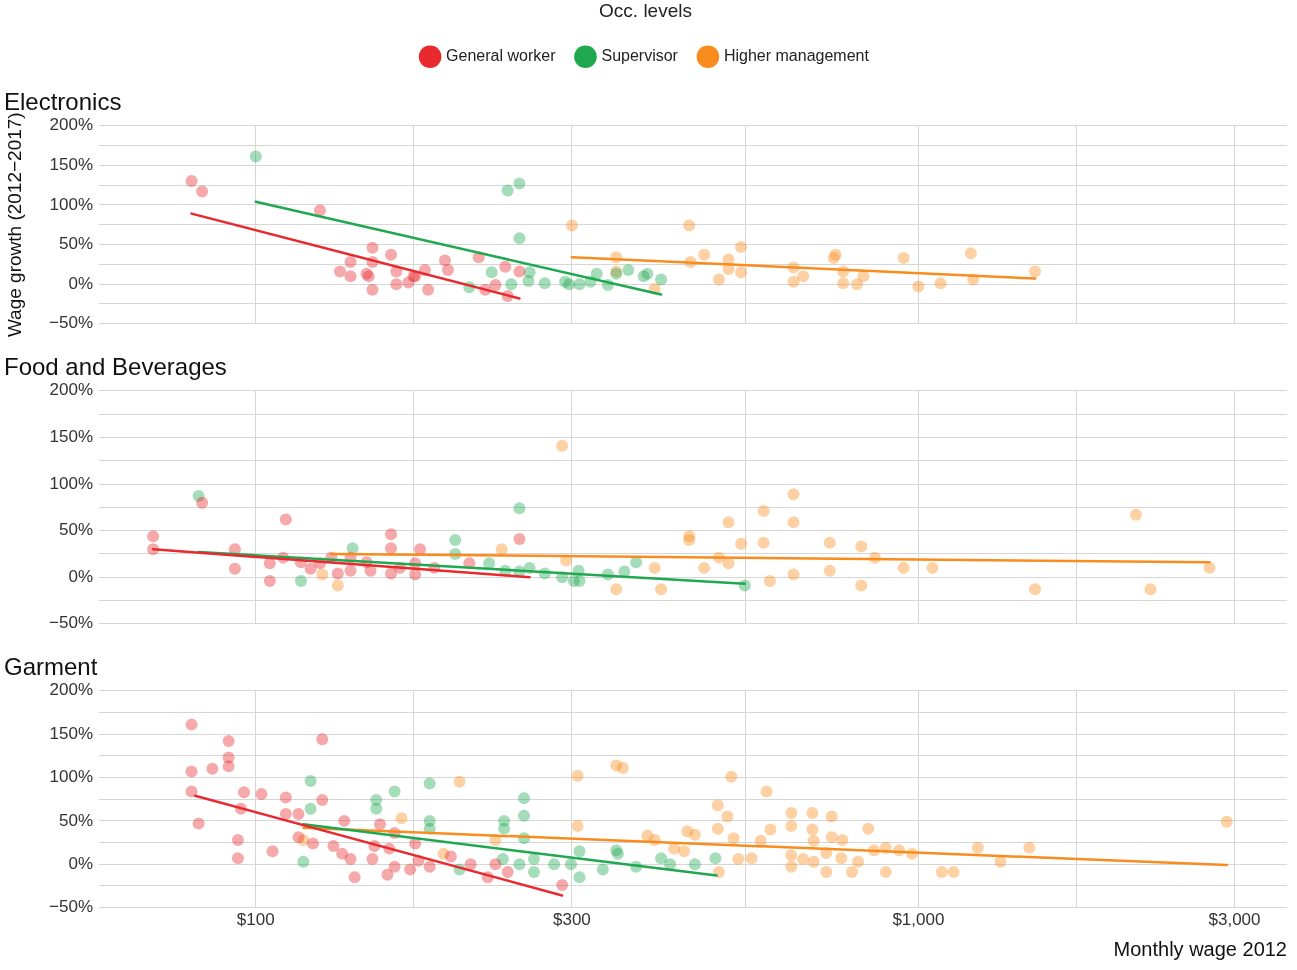 This screenshot has width=1297, height=970. Describe the element at coordinates (1200, 948) in the screenshot. I see `x-axis-title: Monthly wage 2012` at that location.